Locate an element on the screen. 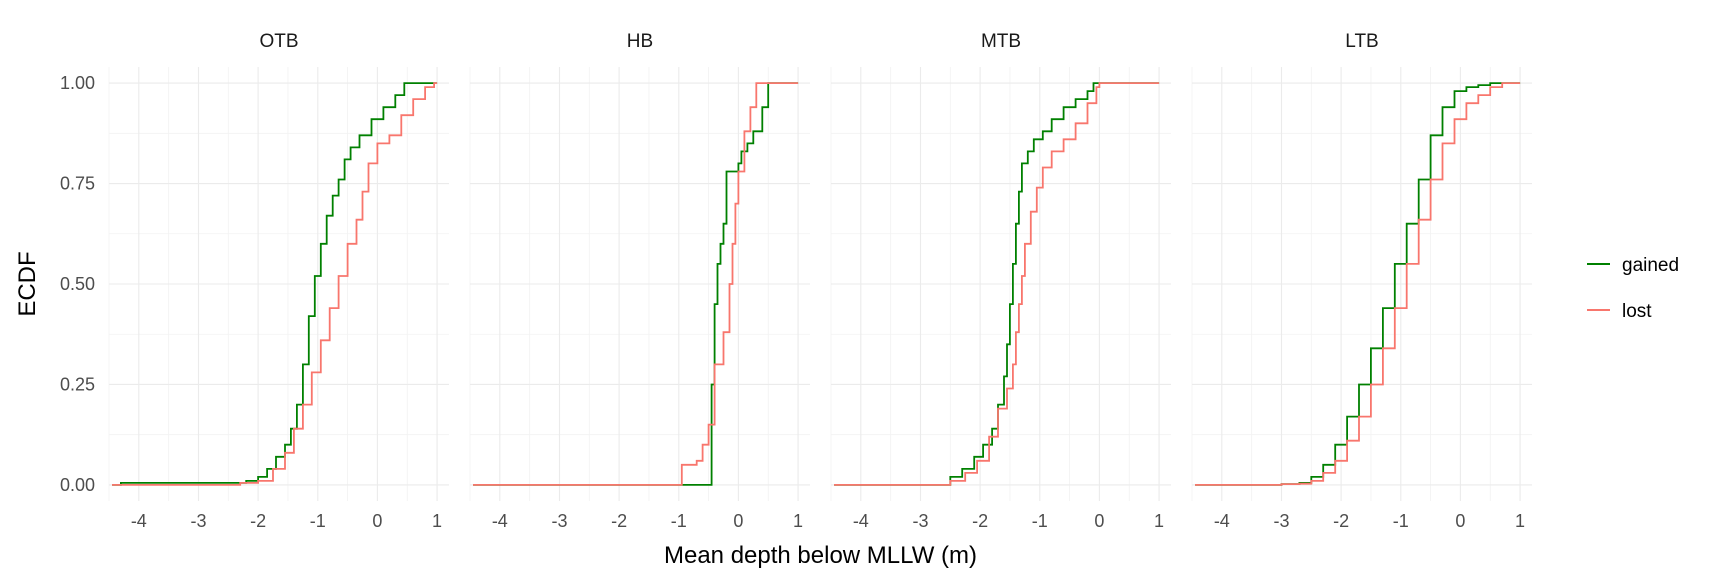 The height and width of the screenshot is (576, 1728). y-axis-ticks: 0.00 0.25 0.50 0.75 1.00 is located at coordinates (77, 284).